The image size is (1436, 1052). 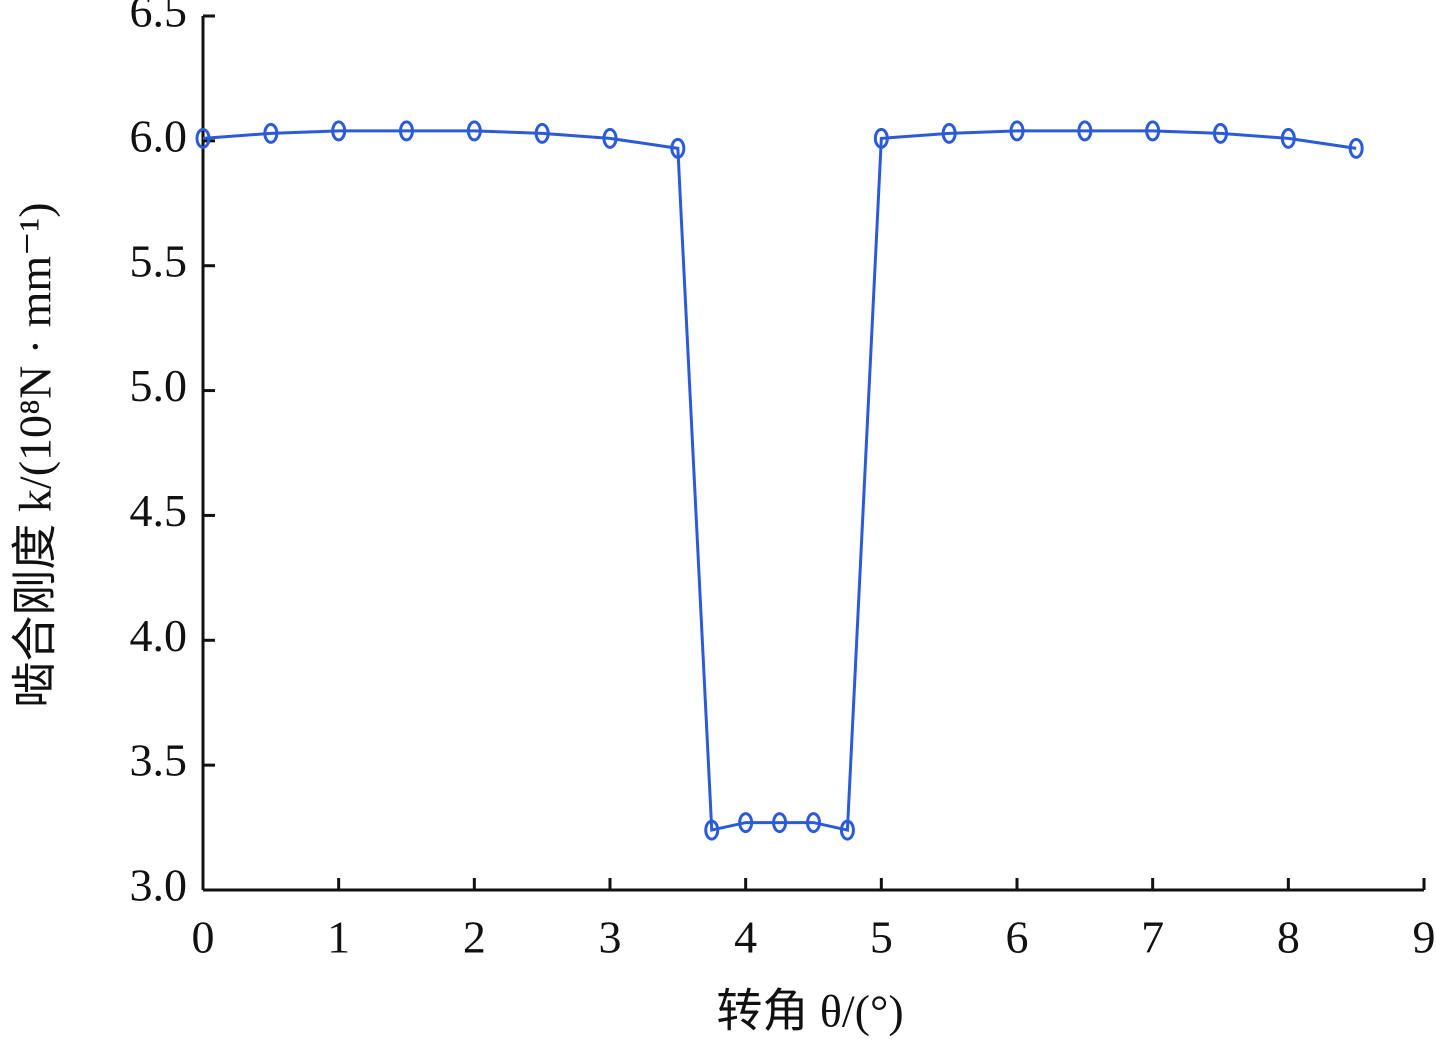 What do you see at coordinates (159, 760) in the screenshot?
I see `y-tick-label: 3.5` at bounding box center [159, 760].